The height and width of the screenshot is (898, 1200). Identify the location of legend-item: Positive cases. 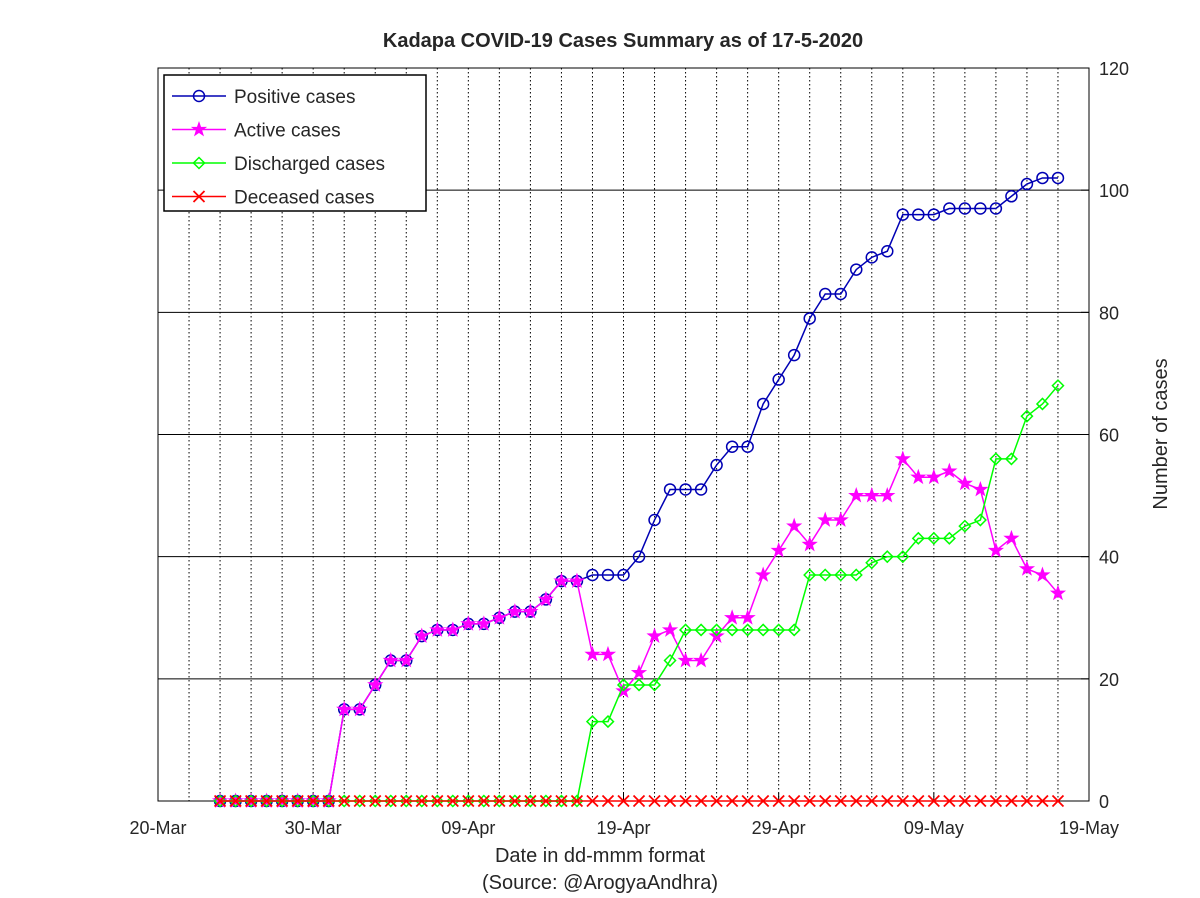
(263, 97).